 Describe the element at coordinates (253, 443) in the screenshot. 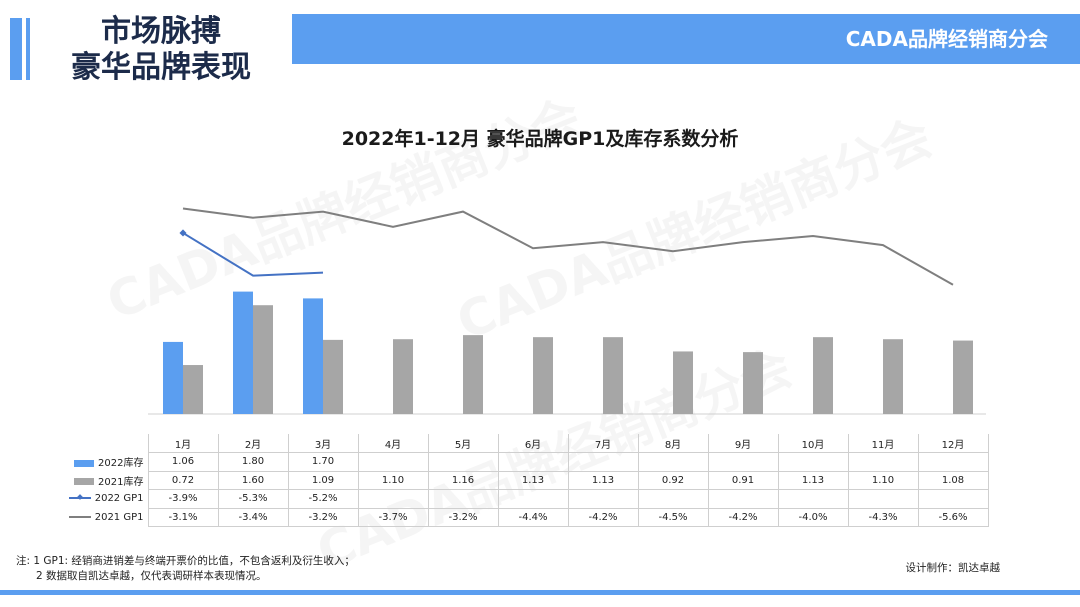

I see `table-month-header: 2月` at that location.